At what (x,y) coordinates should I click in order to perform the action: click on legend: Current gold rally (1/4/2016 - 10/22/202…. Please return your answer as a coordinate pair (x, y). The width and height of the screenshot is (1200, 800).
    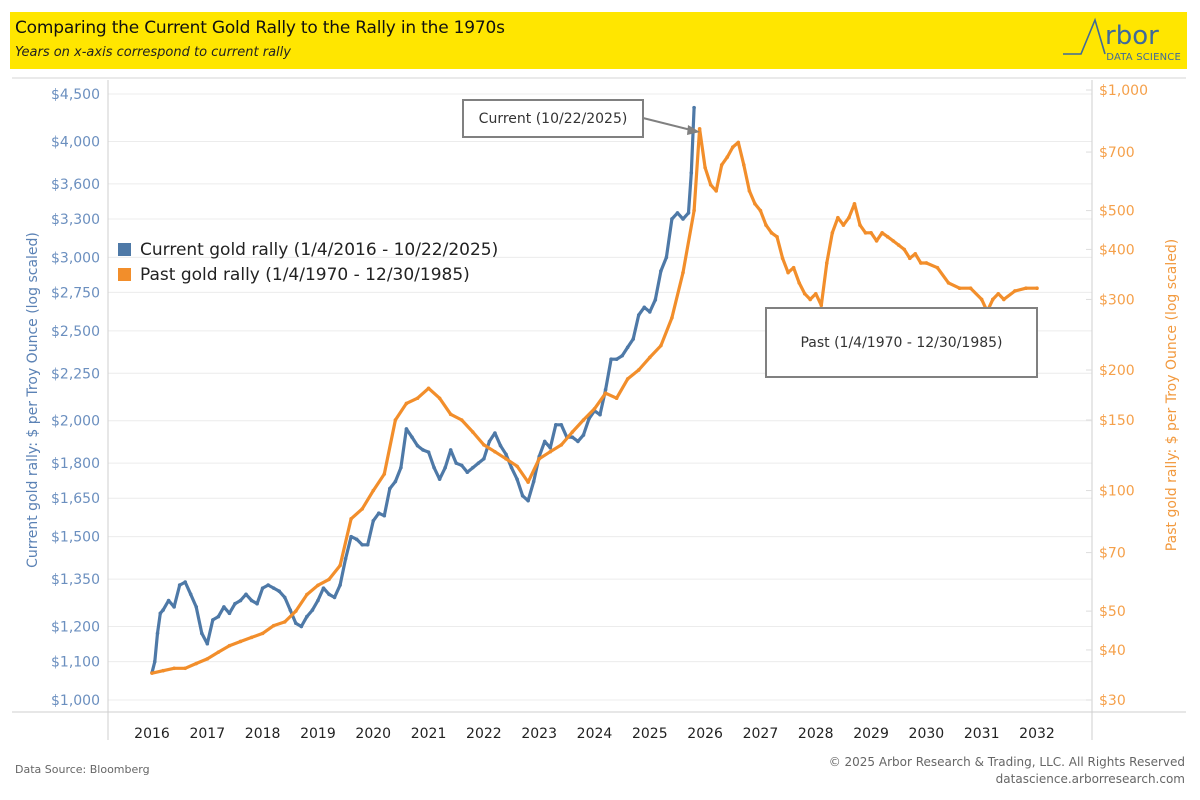
    Looking at the image, I should click on (308, 262).